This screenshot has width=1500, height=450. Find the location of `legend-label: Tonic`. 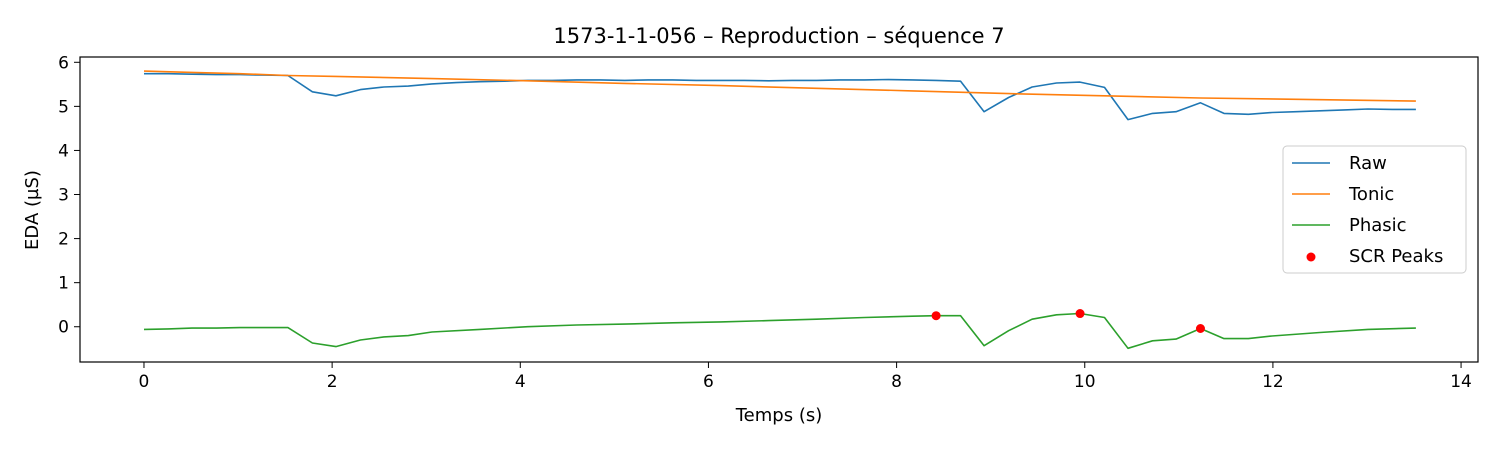

legend-label: Tonic is located at coordinates (1371, 194).